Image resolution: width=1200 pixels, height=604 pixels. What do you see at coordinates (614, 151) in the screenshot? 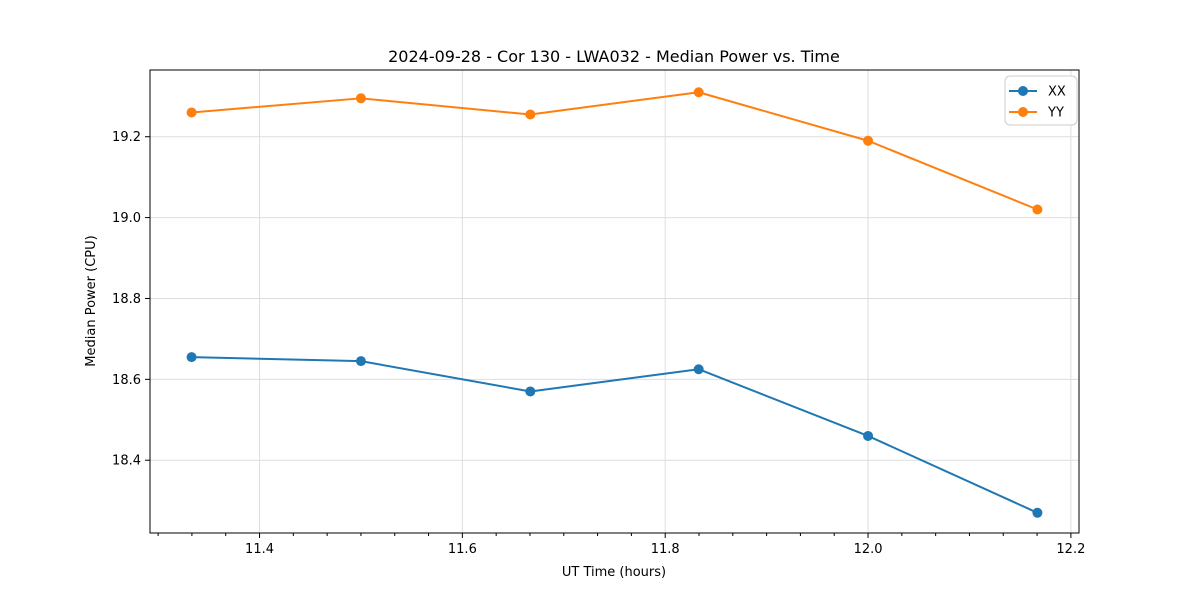
I see `series-line-yy` at bounding box center [614, 151].